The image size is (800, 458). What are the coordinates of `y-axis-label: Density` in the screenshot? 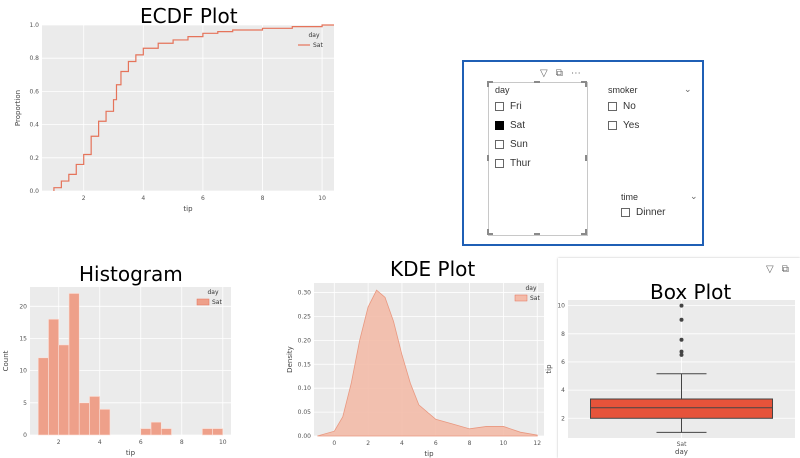 It's located at (290, 359).